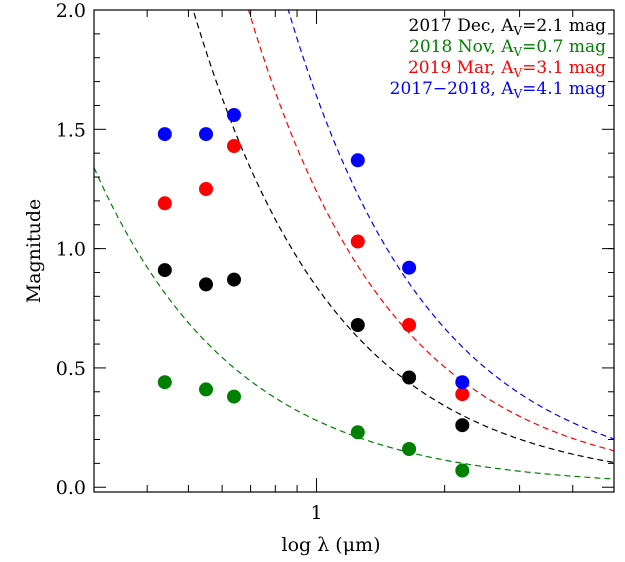 The width and height of the screenshot is (625, 562). Describe the element at coordinates (331, 545) in the screenshot. I see `x-axis-label: log λ (μm)` at that location.